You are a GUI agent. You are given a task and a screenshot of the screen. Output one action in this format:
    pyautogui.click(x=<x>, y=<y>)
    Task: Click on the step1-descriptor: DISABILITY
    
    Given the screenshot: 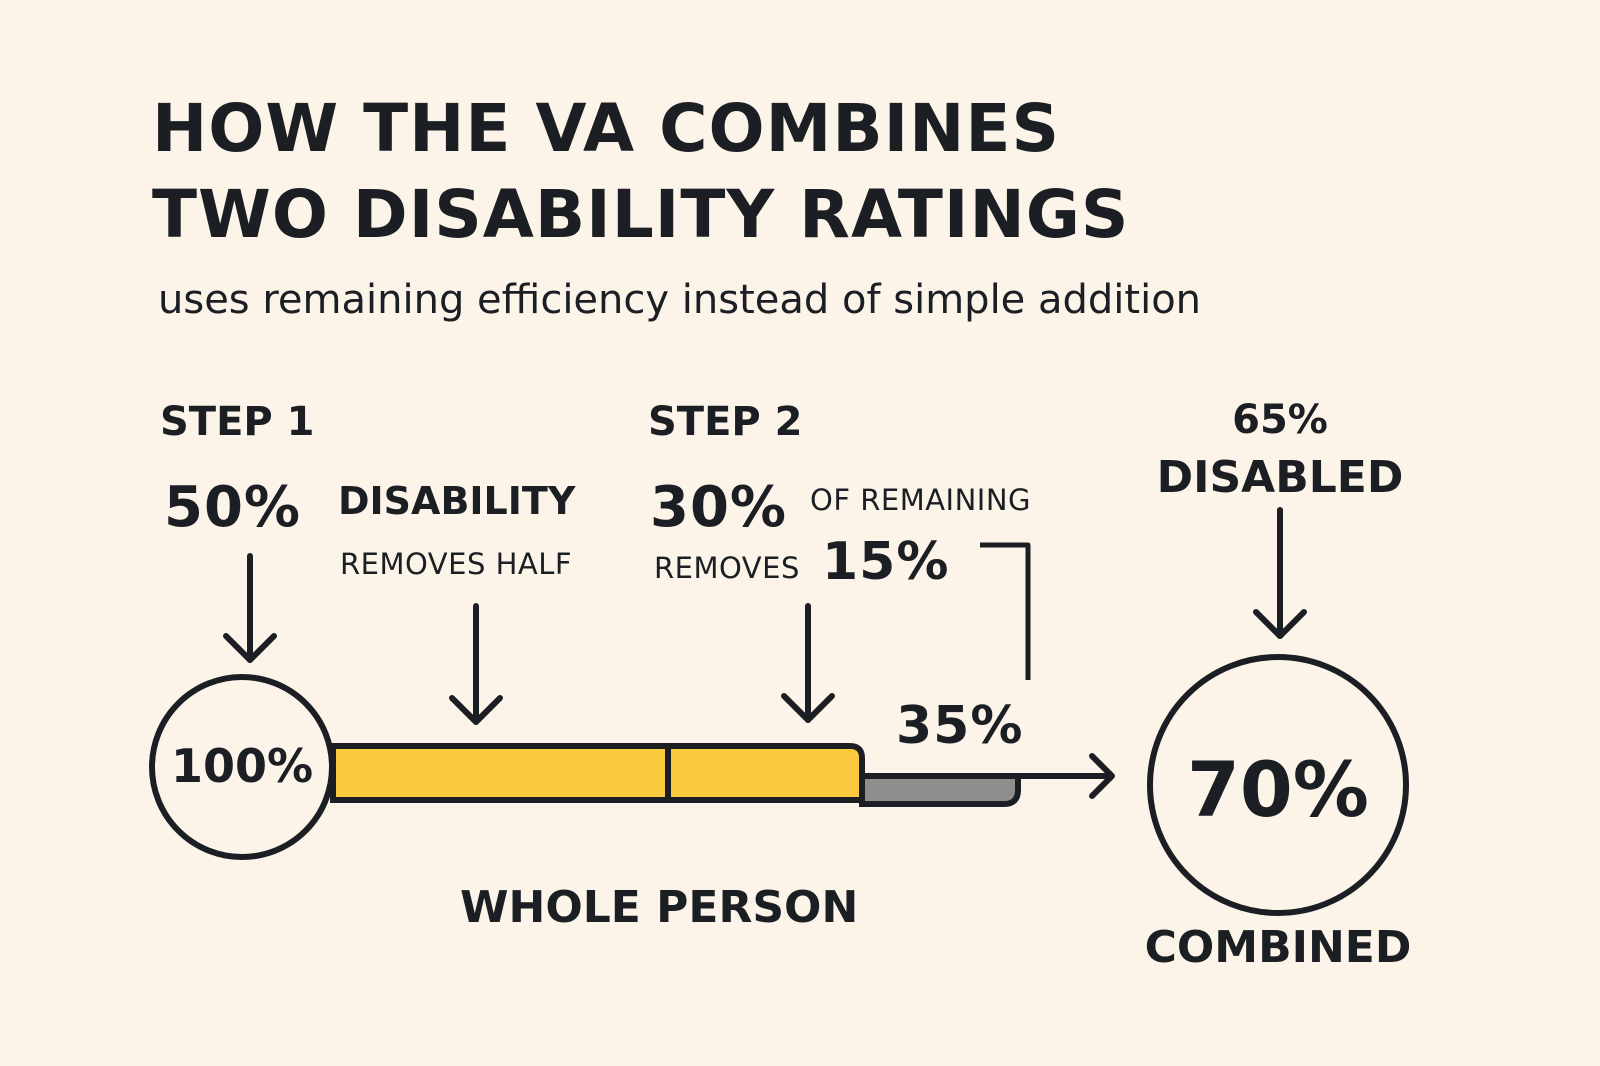 What is the action you would take?
    pyautogui.click(x=457, y=501)
    